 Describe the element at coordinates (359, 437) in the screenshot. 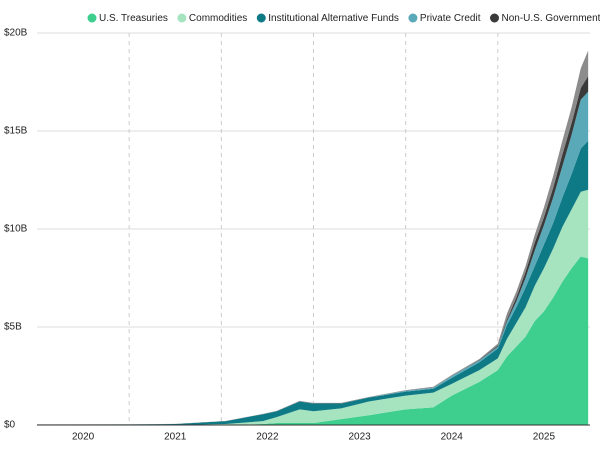

I see `x-tick-label: 2023` at that location.